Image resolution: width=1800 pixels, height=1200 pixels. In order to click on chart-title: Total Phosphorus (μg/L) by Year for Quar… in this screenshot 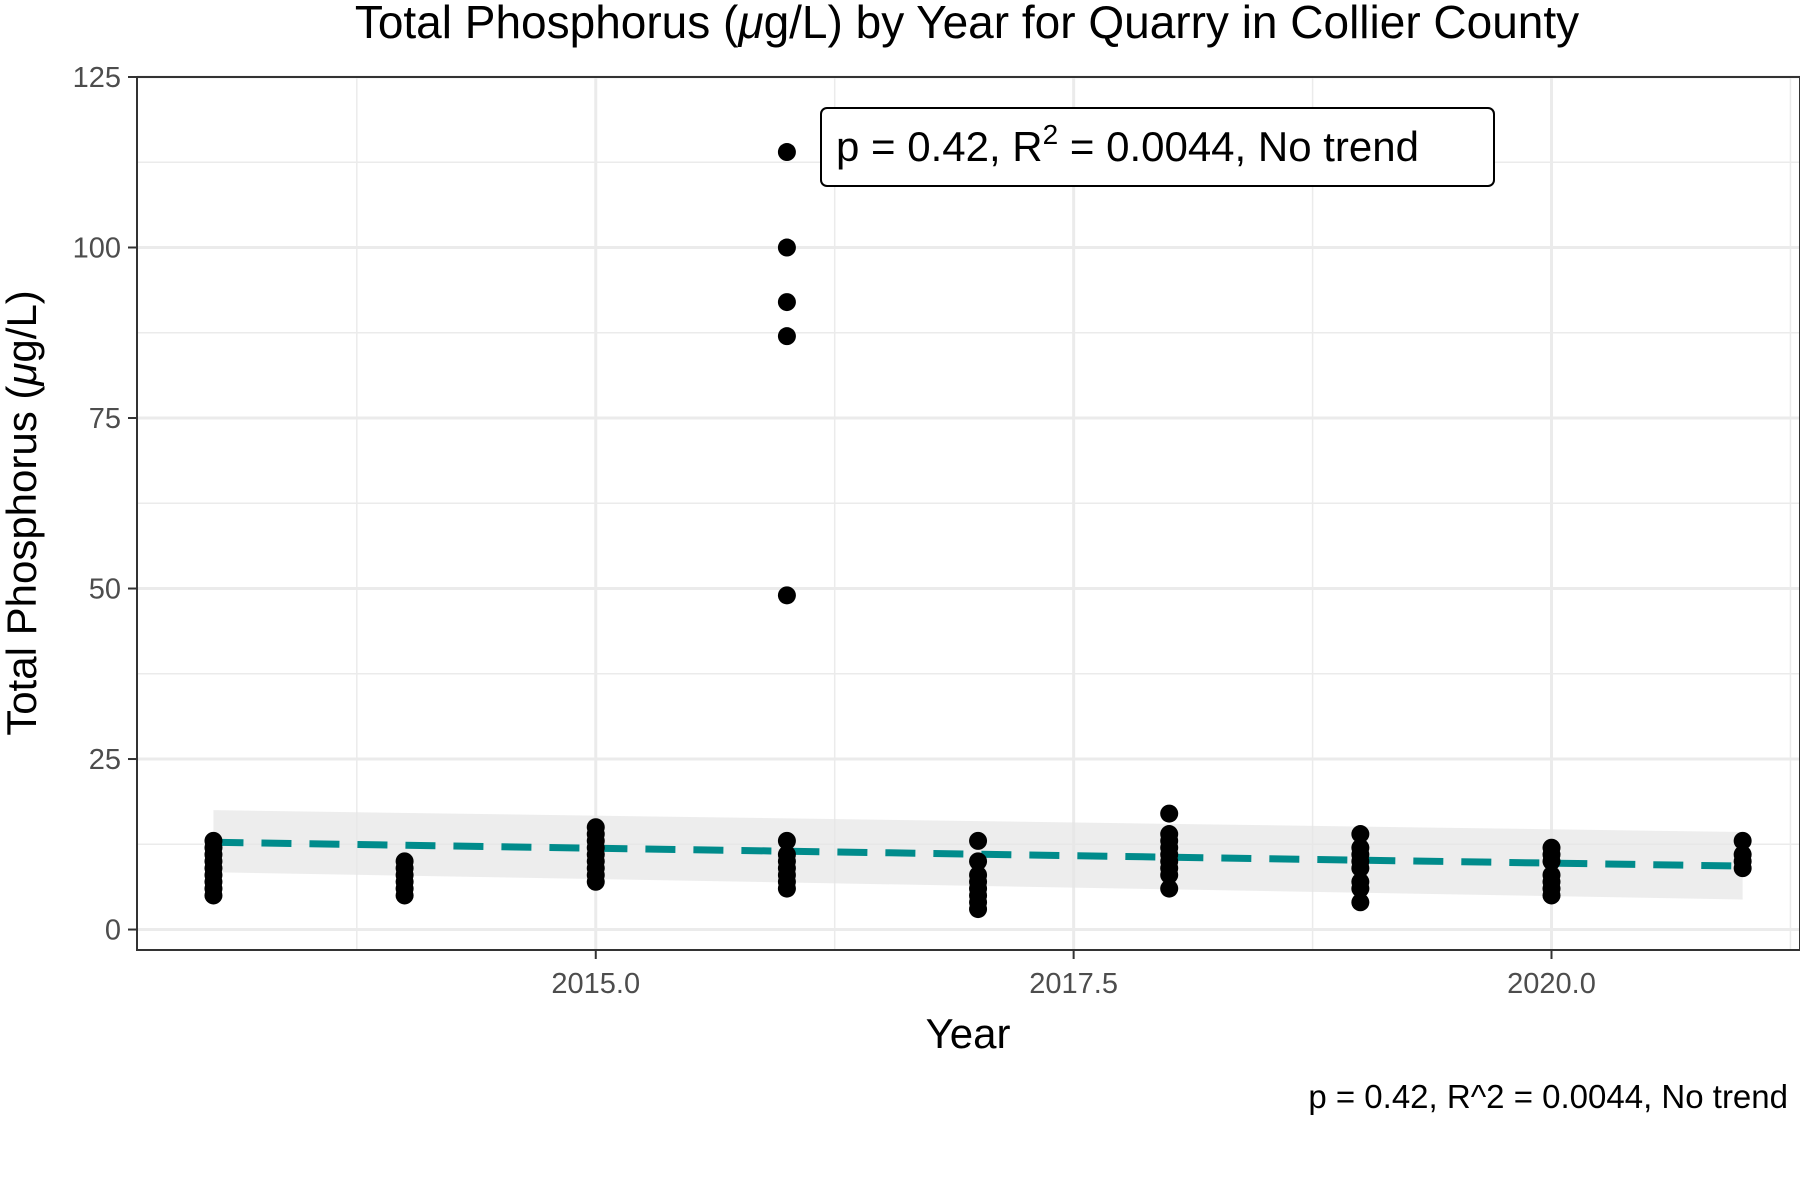, I will do `click(967, 24)`.